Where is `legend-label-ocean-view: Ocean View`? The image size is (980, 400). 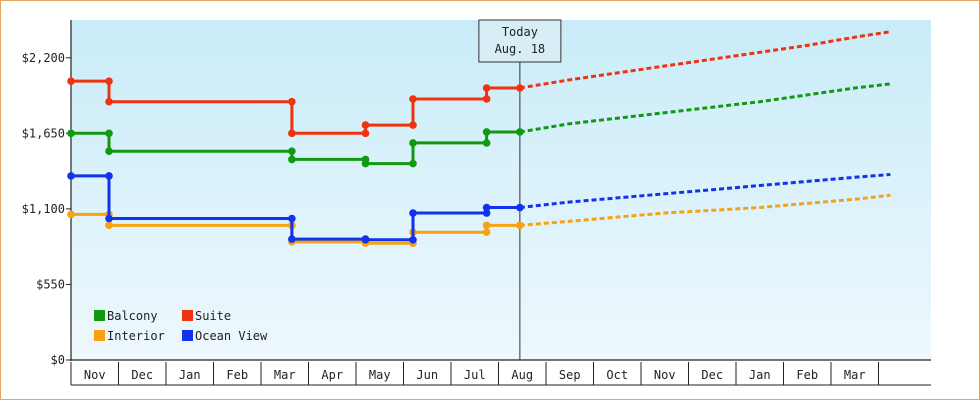 legend-label-ocean-view: Ocean View is located at coordinates (231, 336).